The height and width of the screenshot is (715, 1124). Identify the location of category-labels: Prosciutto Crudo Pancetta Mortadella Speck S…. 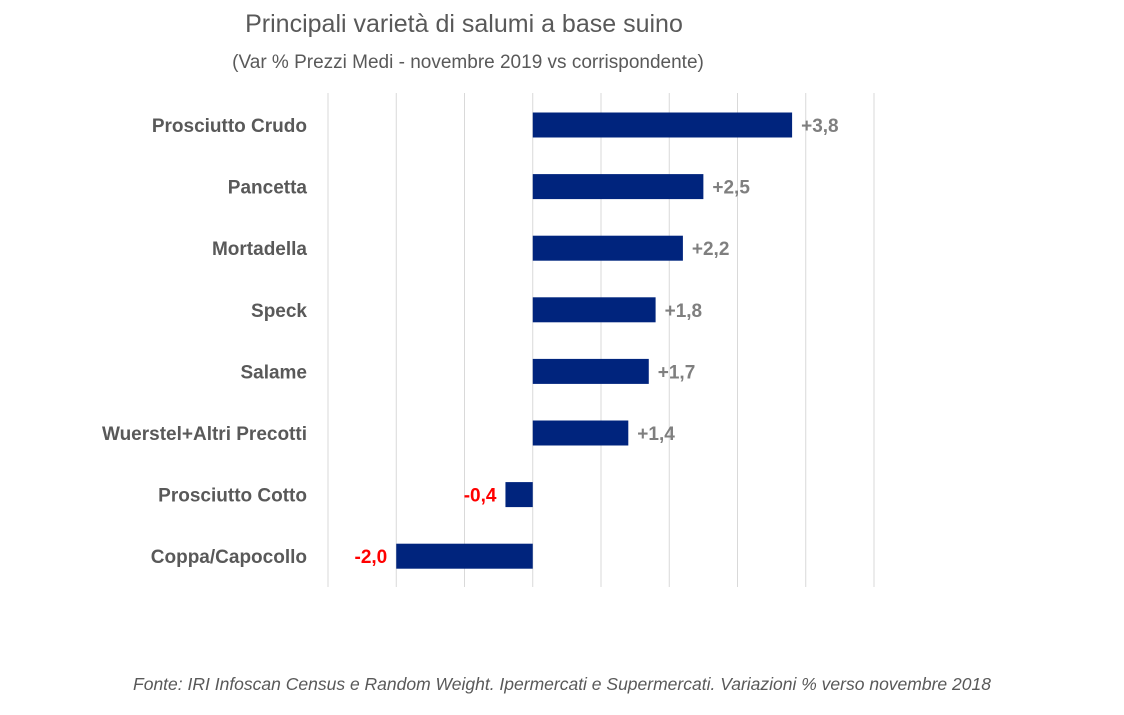
(204, 342).